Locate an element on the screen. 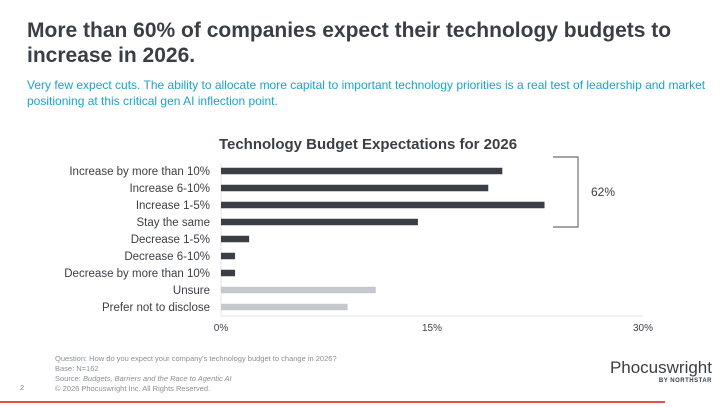 Image resolution: width=721 pixels, height=407 pixels. chart-title: Technology Budget Expectations for 2026 is located at coordinates (368, 144).